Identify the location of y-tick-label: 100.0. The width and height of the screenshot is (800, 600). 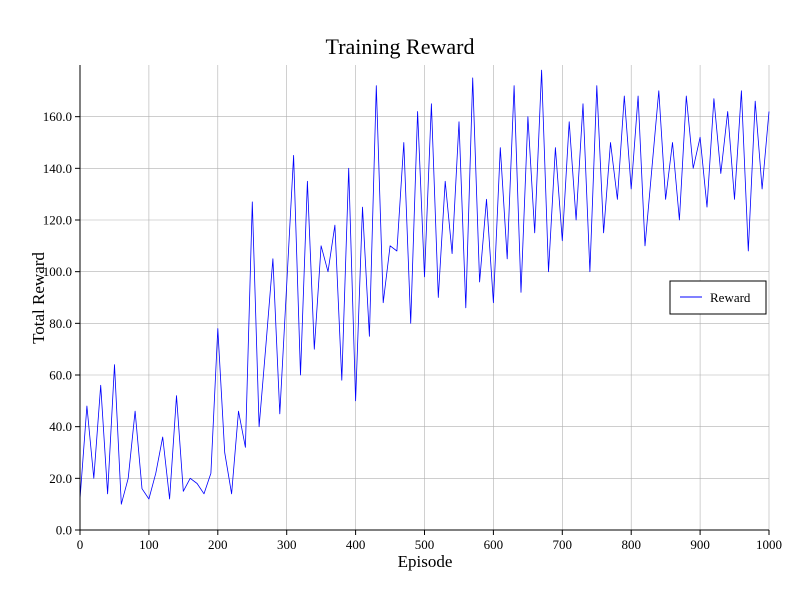
(57, 271).